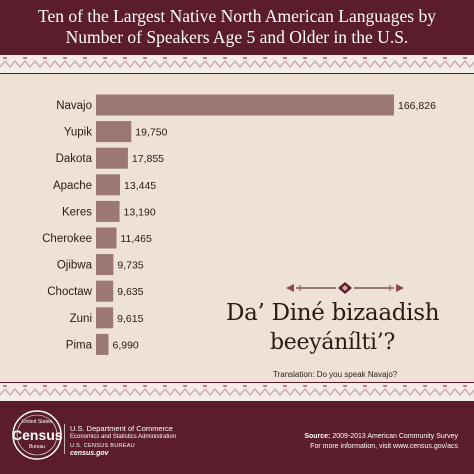  I want to click on bar-apache, so click(108, 185).